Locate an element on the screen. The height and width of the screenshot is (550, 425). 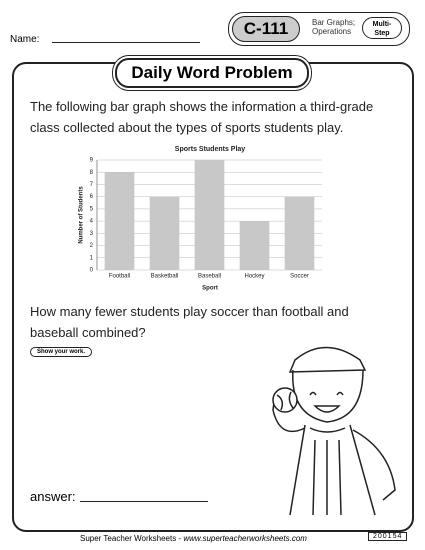
x-tick-label: Baseball is located at coordinates (209, 277).